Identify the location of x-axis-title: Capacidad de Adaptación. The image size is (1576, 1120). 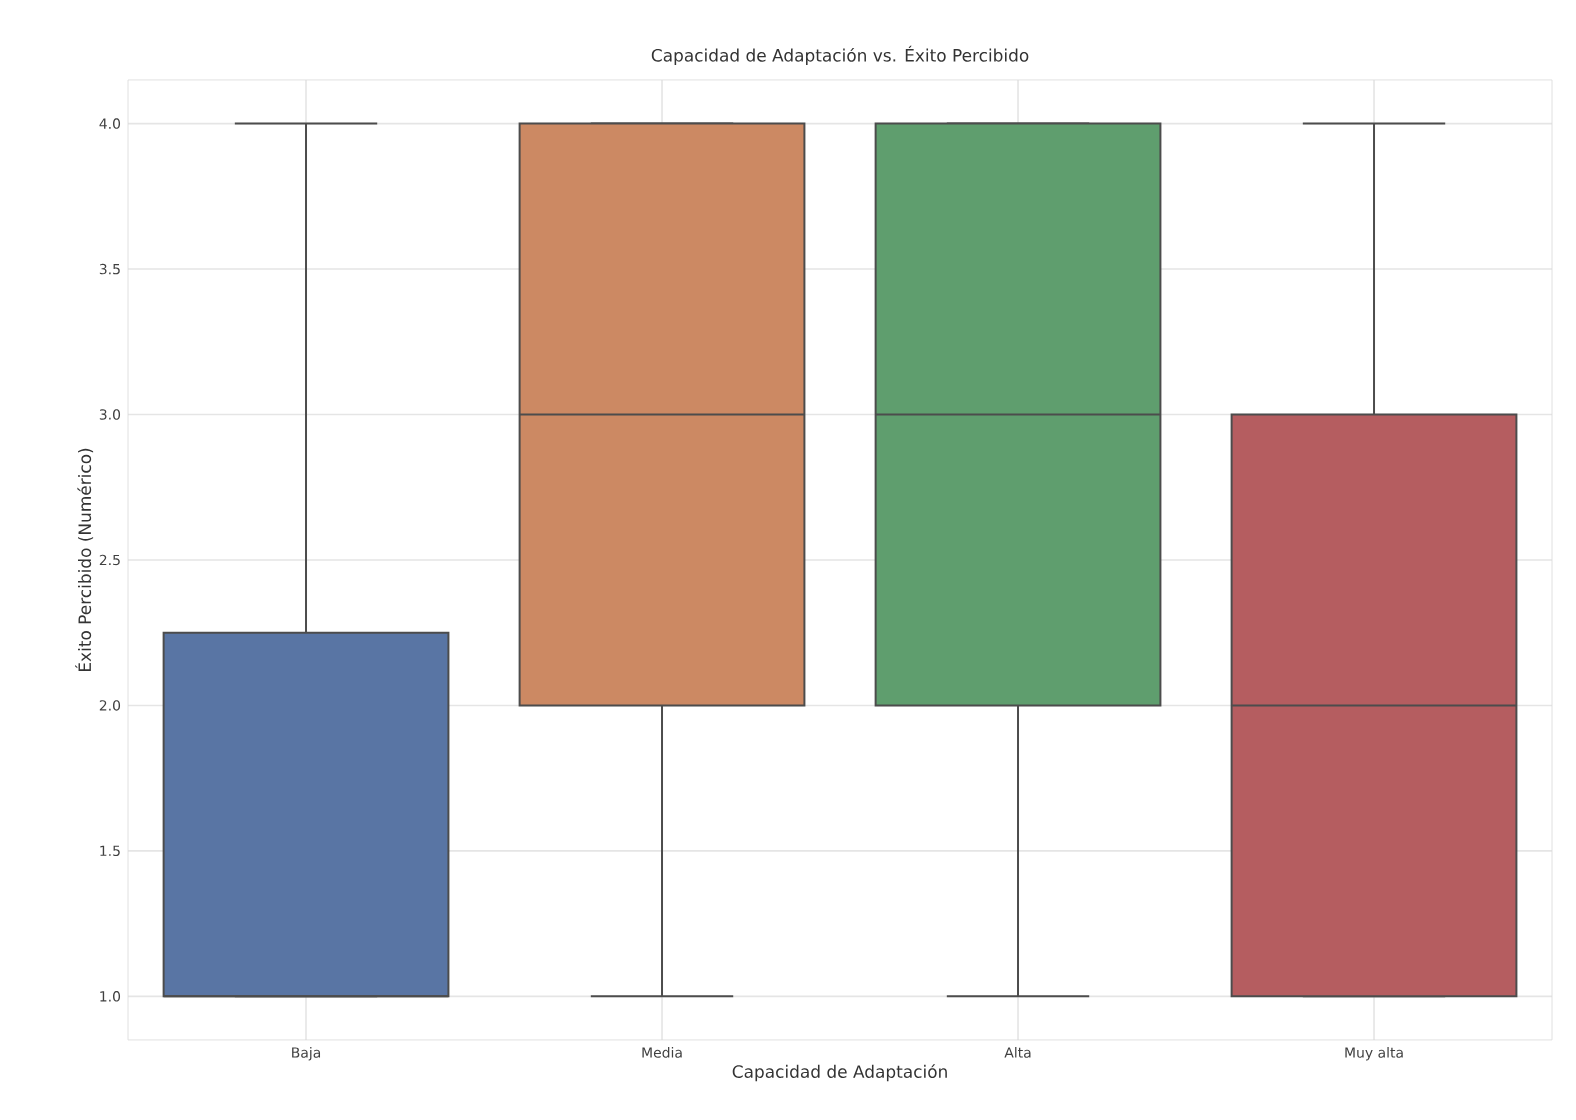
(839, 1073).